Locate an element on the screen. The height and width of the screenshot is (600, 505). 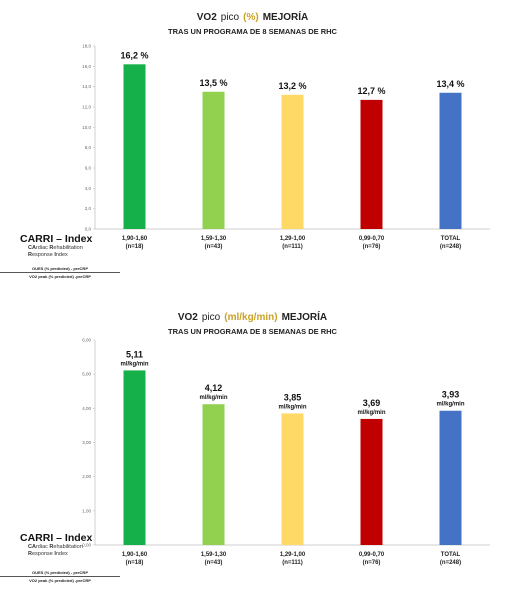
value-label: 5,11 is located at coordinates (134, 354).